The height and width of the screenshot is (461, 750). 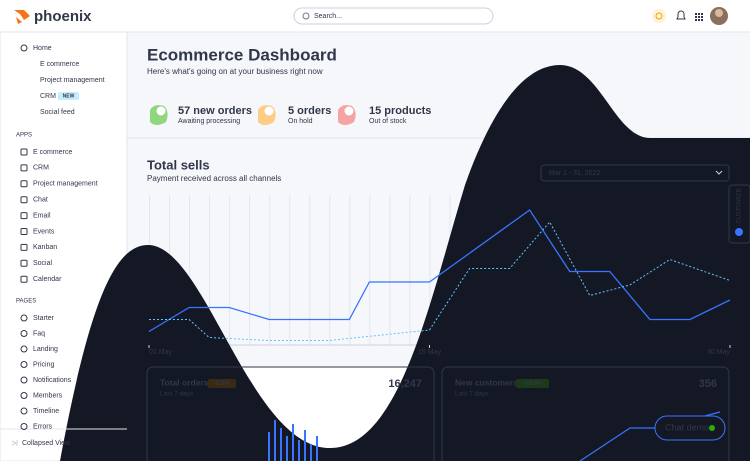 What do you see at coordinates (24, 48) in the screenshot?
I see `home-icon` at bounding box center [24, 48].